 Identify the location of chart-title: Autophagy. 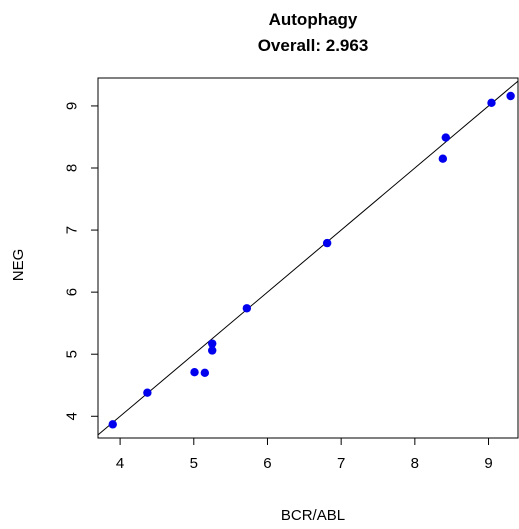
(313, 19).